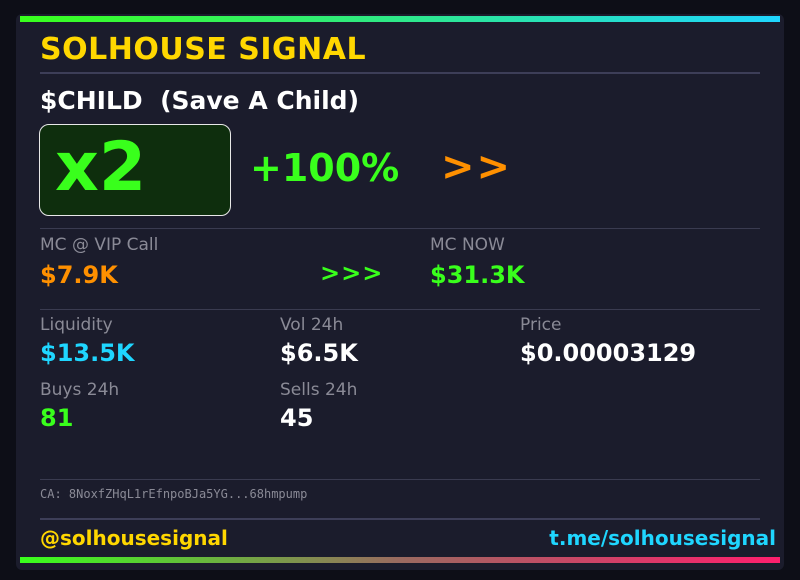  I want to click on mc-now-label: MC NOW, so click(467, 245).